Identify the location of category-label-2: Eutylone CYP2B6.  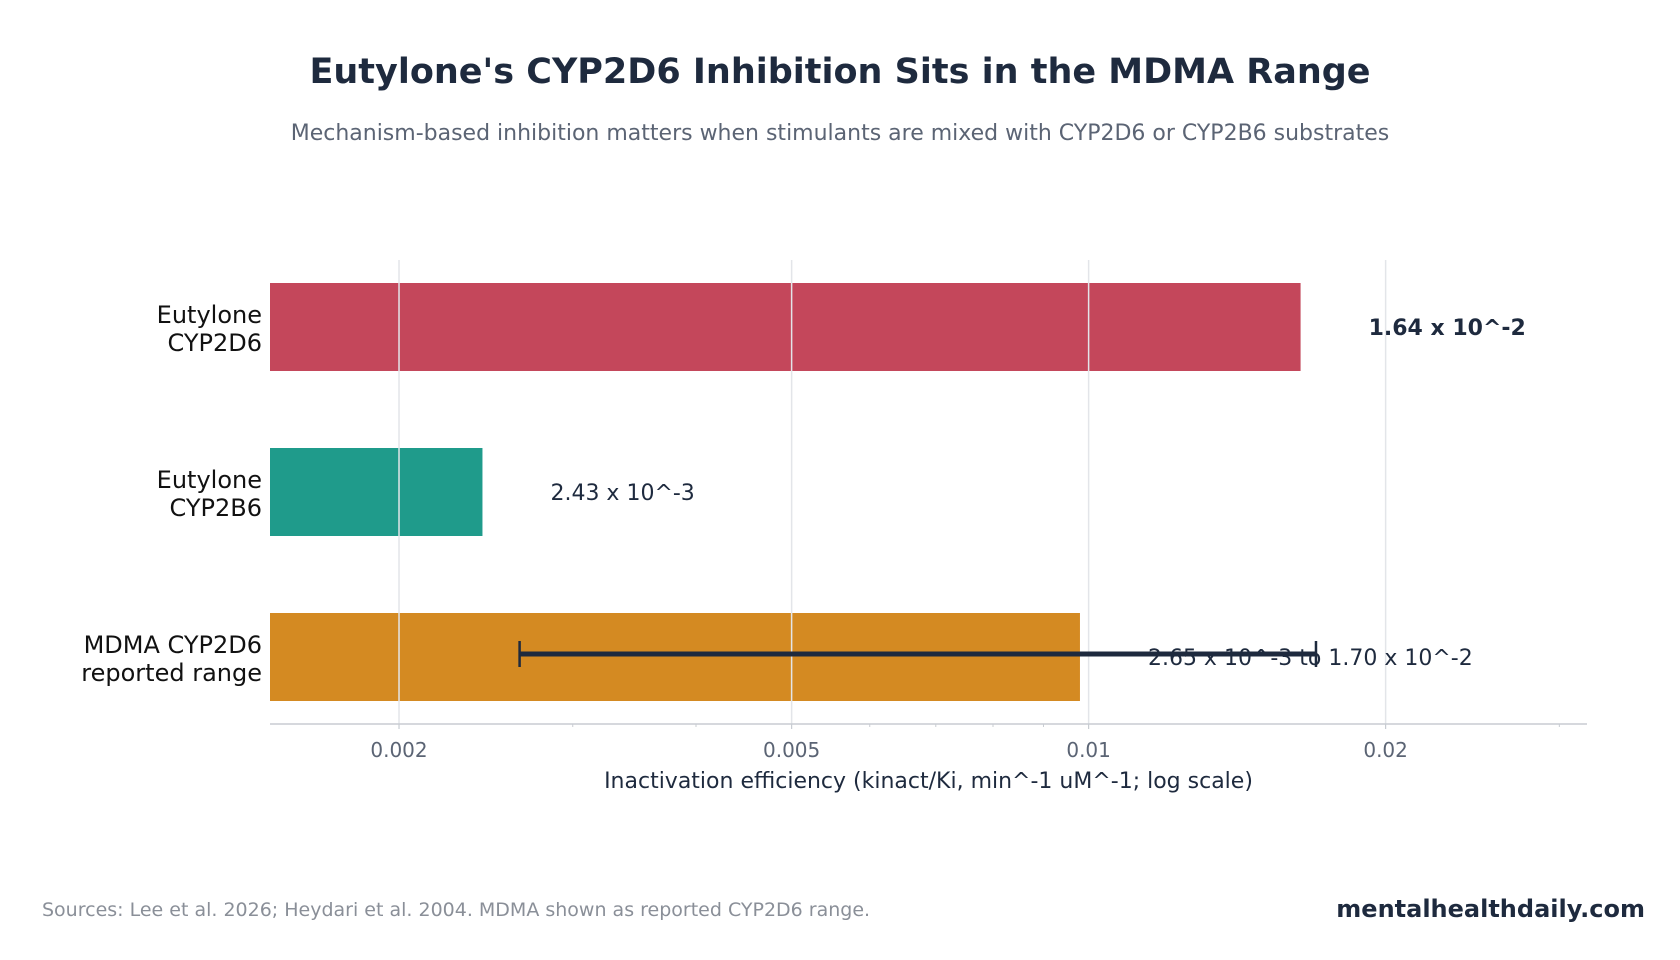
(209, 494).